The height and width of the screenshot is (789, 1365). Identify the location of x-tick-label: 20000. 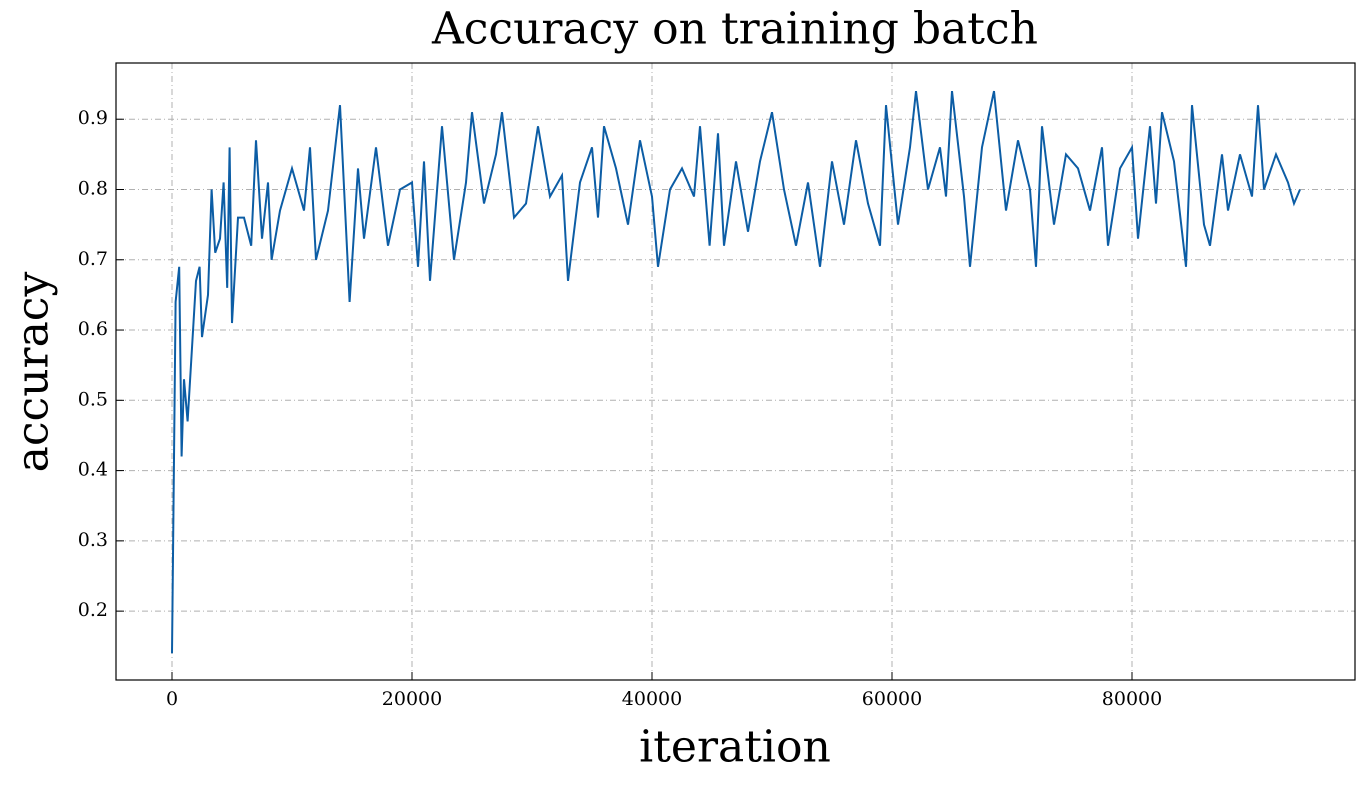
(412, 699).